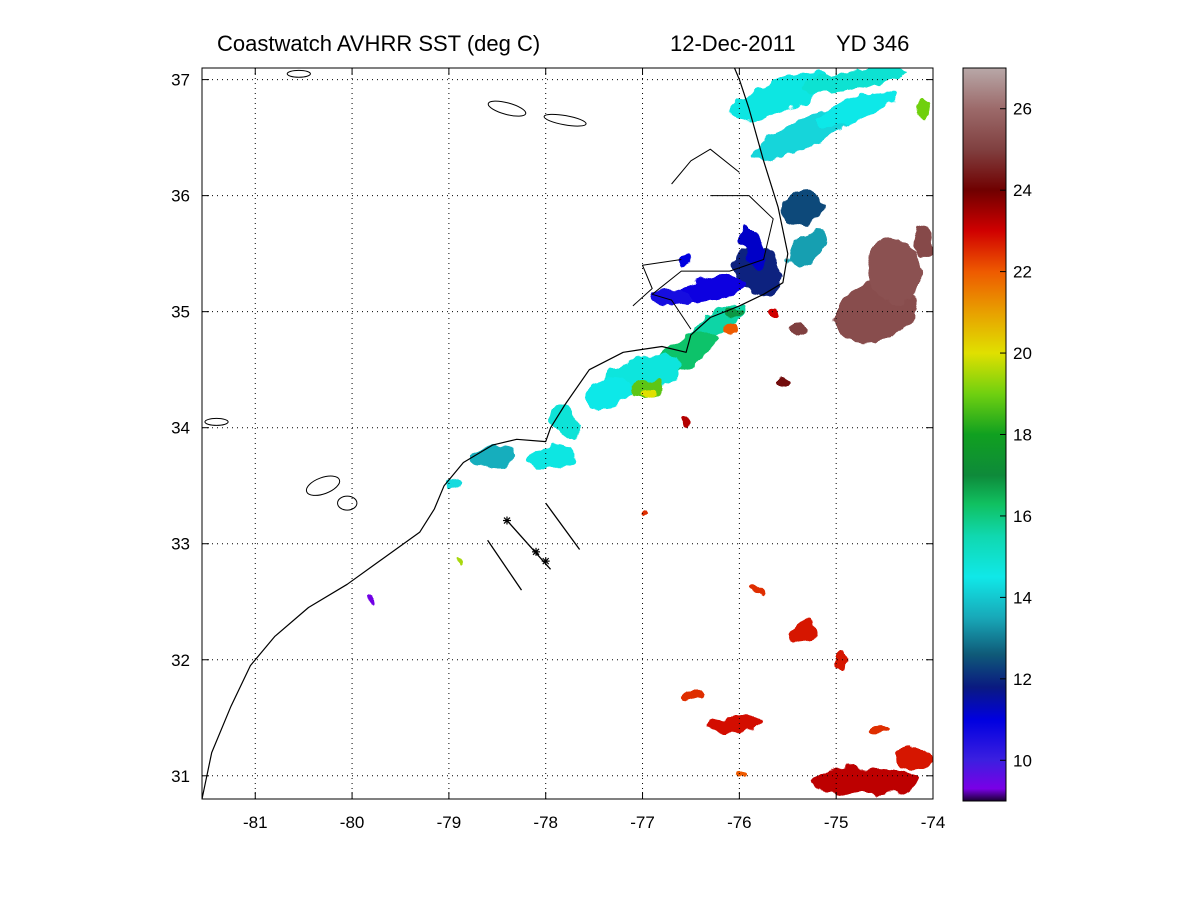  What do you see at coordinates (1022, 190) in the screenshot?
I see `colorbar-tick-label: 24` at bounding box center [1022, 190].